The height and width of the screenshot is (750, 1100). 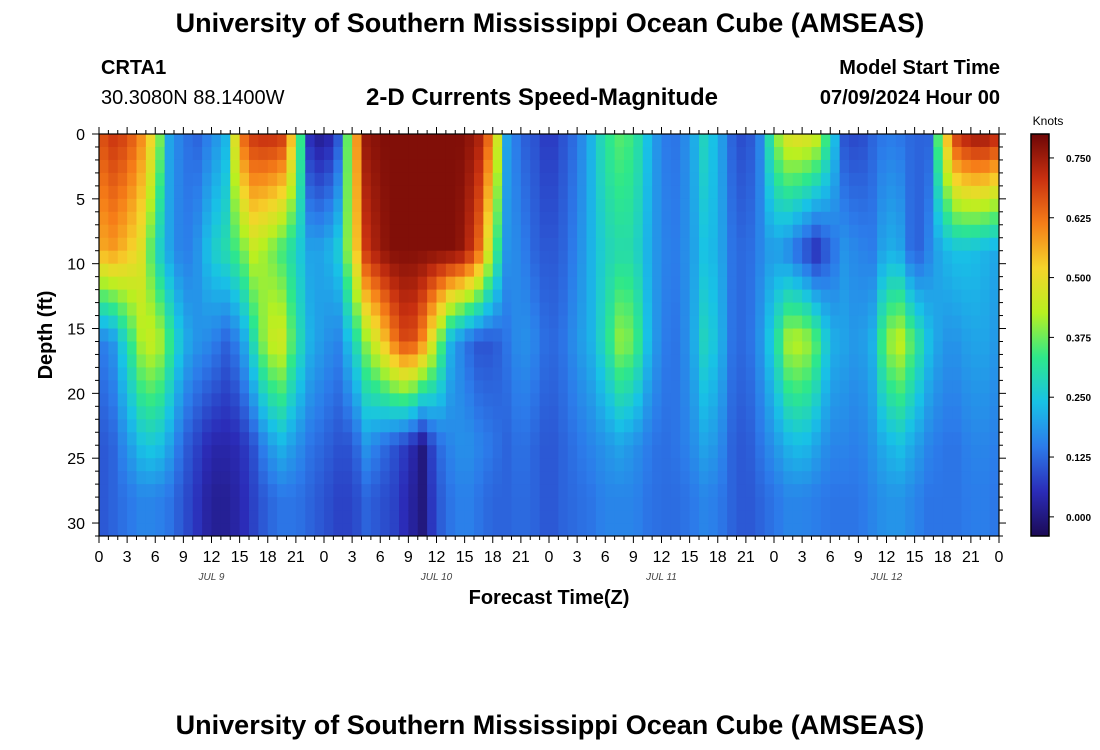 What do you see at coordinates (774, 557) in the screenshot?
I see `x-tick-label: 0` at bounding box center [774, 557].